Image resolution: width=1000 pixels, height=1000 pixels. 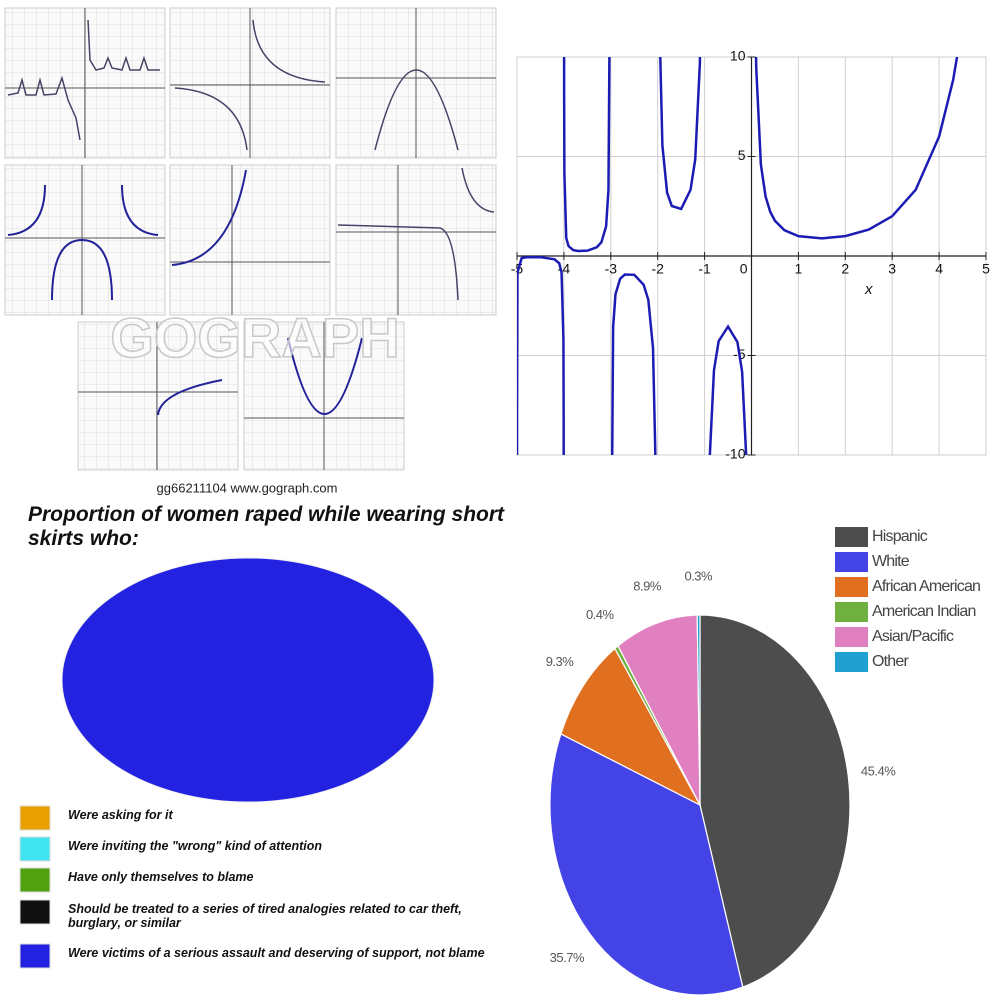 I want to click on legend-label: White, so click(x=891, y=561).